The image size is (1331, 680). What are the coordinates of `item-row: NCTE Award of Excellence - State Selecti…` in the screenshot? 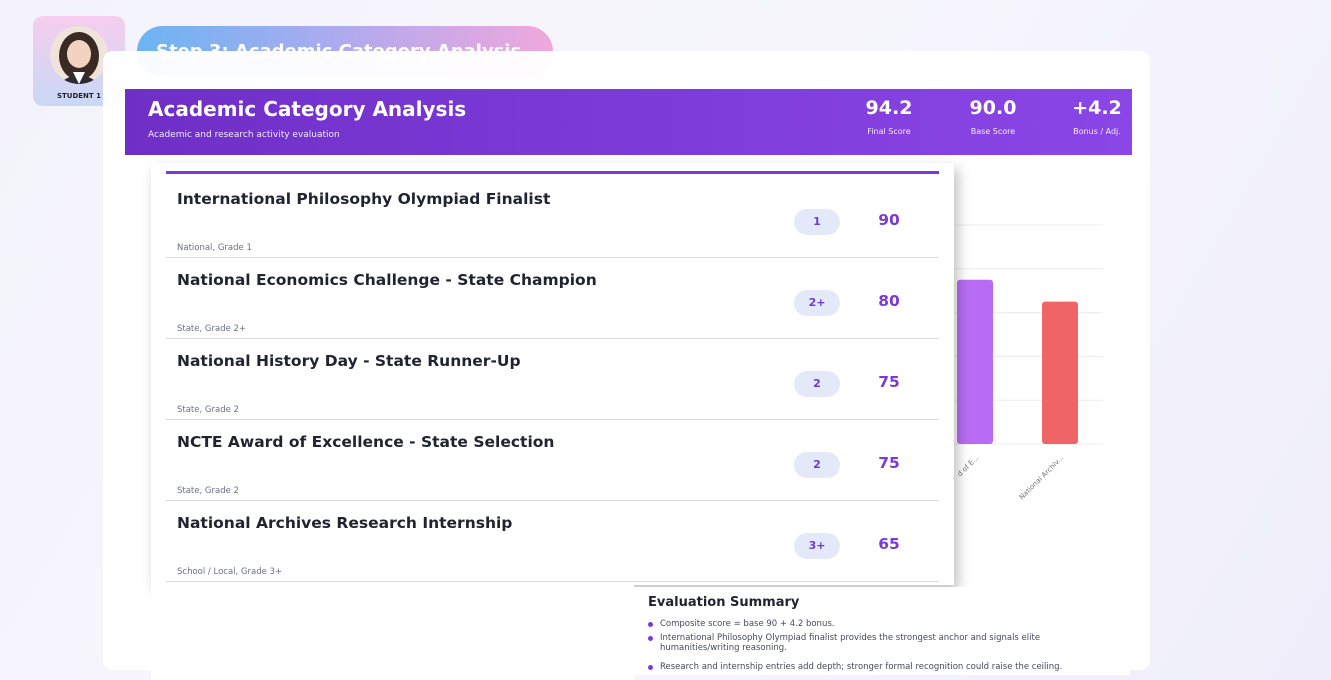 It's located at (552, 460).